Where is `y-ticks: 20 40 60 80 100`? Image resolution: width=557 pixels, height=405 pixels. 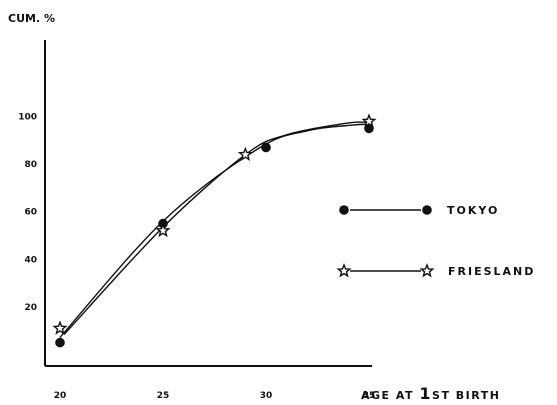
y-ticks: 20 40 60 80 100 is located at coordinates (27, 213).